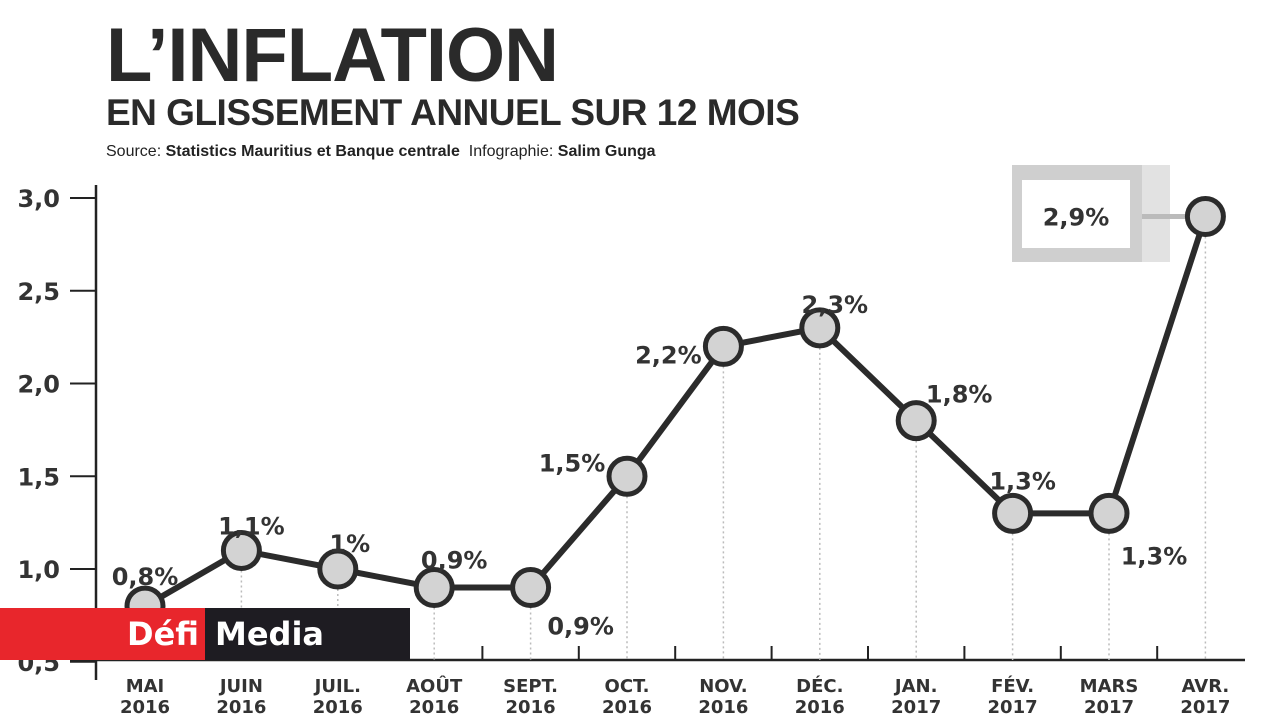 The image size is (1280, 720). Describe the element at coordinates (38, 385) in the screenshot. I see `y-tick-label: 2,0` at that location.